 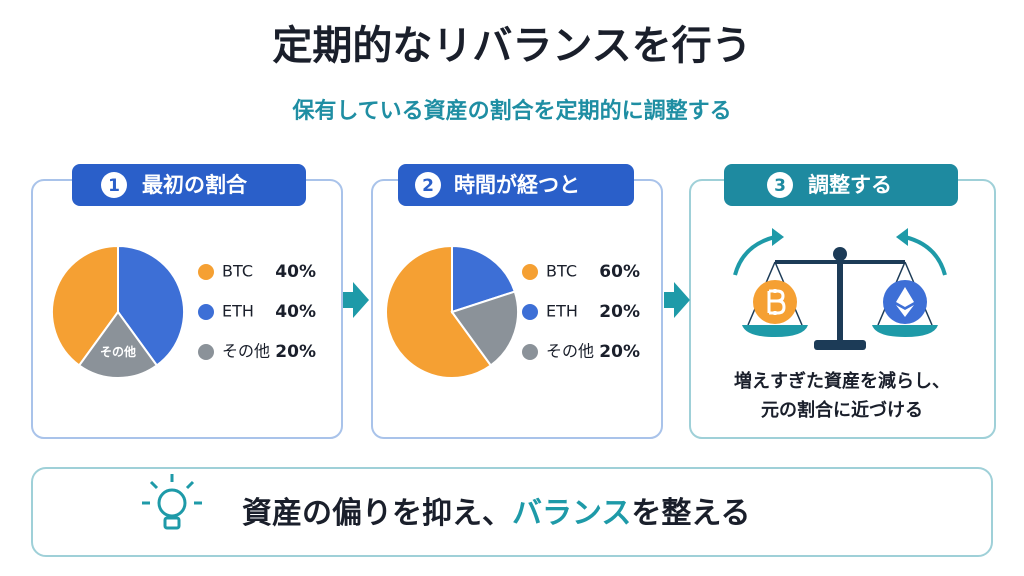 I want to click on panel-number: 3, so click(x=780, y=186).